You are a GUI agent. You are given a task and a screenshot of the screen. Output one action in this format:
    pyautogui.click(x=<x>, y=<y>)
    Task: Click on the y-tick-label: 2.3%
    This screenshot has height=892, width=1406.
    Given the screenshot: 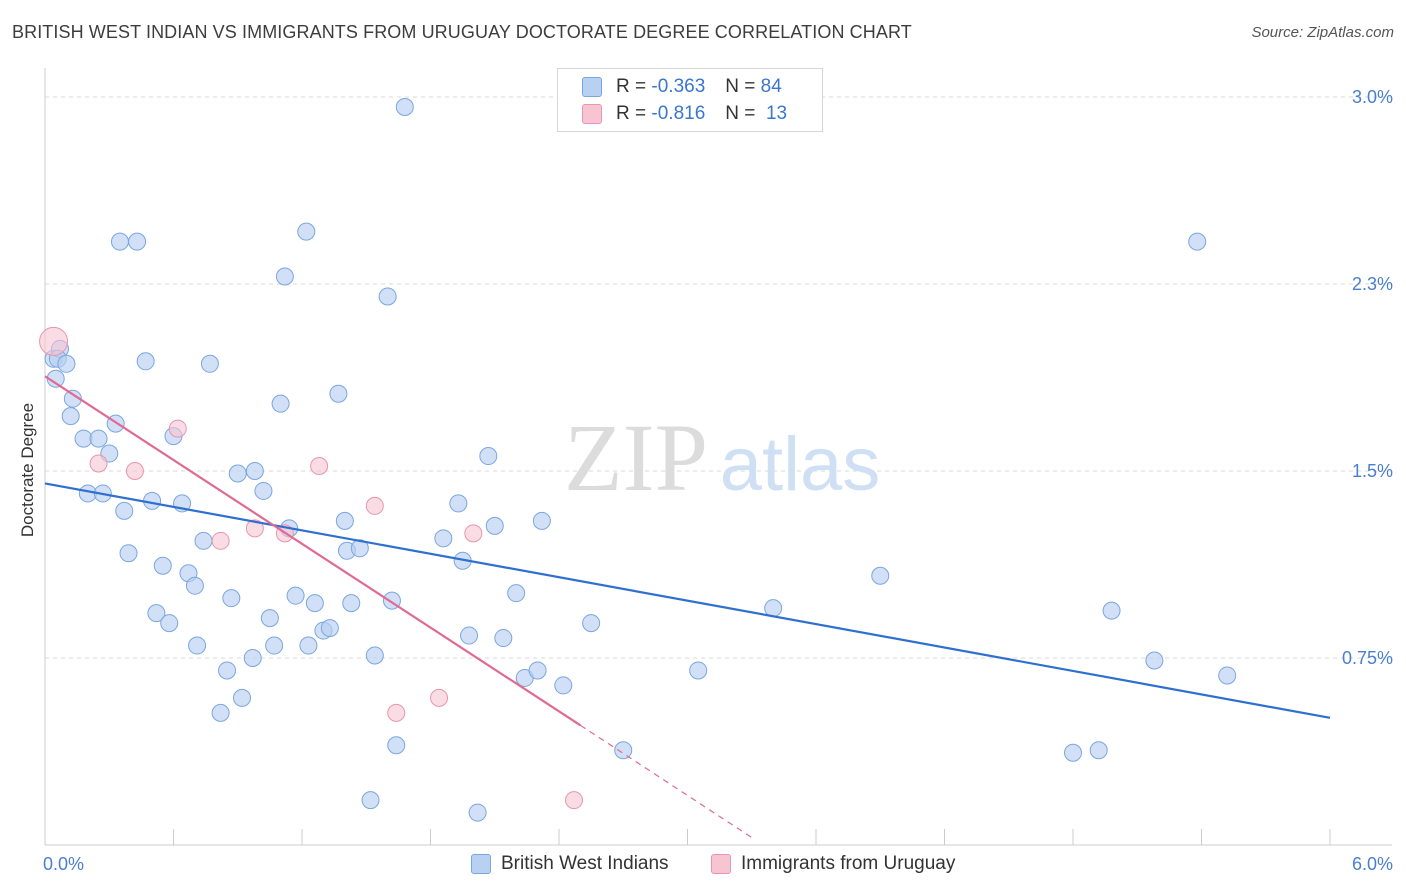 What is the action you would take?
    pyautogui.click(x=1372, y=284)
    